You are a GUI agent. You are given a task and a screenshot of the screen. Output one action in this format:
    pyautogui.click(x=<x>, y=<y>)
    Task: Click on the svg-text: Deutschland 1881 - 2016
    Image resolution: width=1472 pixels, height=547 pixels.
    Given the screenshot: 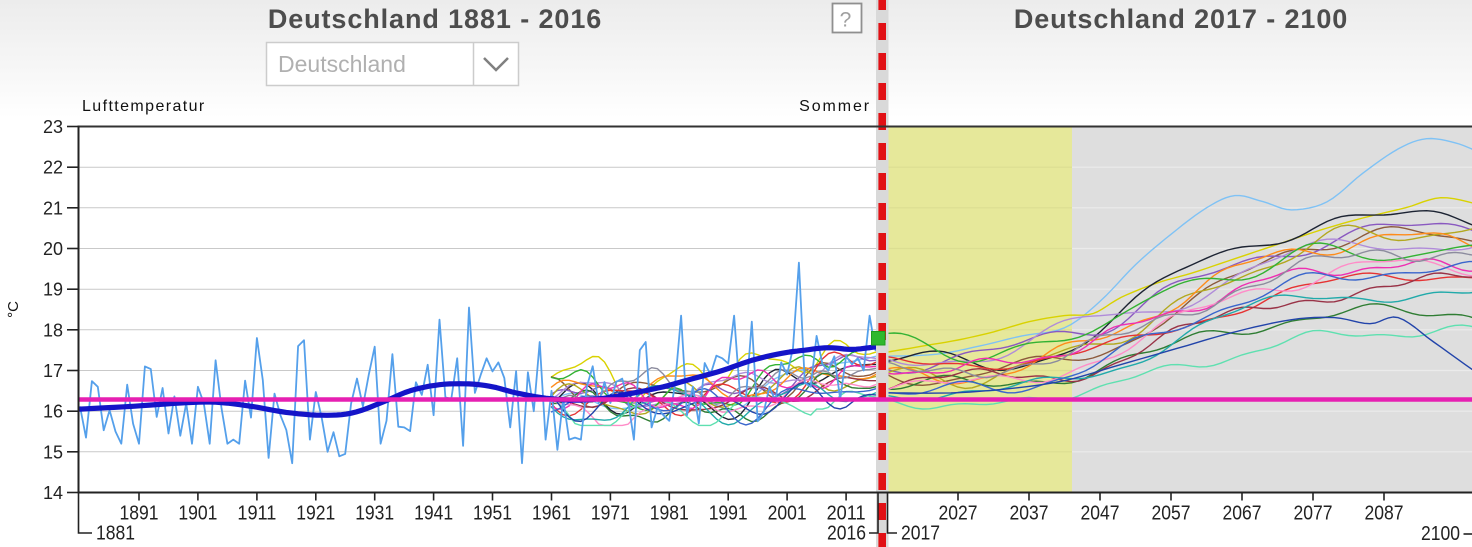 What is the action you would take?
    pyautogui.click(x=435, y=19)
    